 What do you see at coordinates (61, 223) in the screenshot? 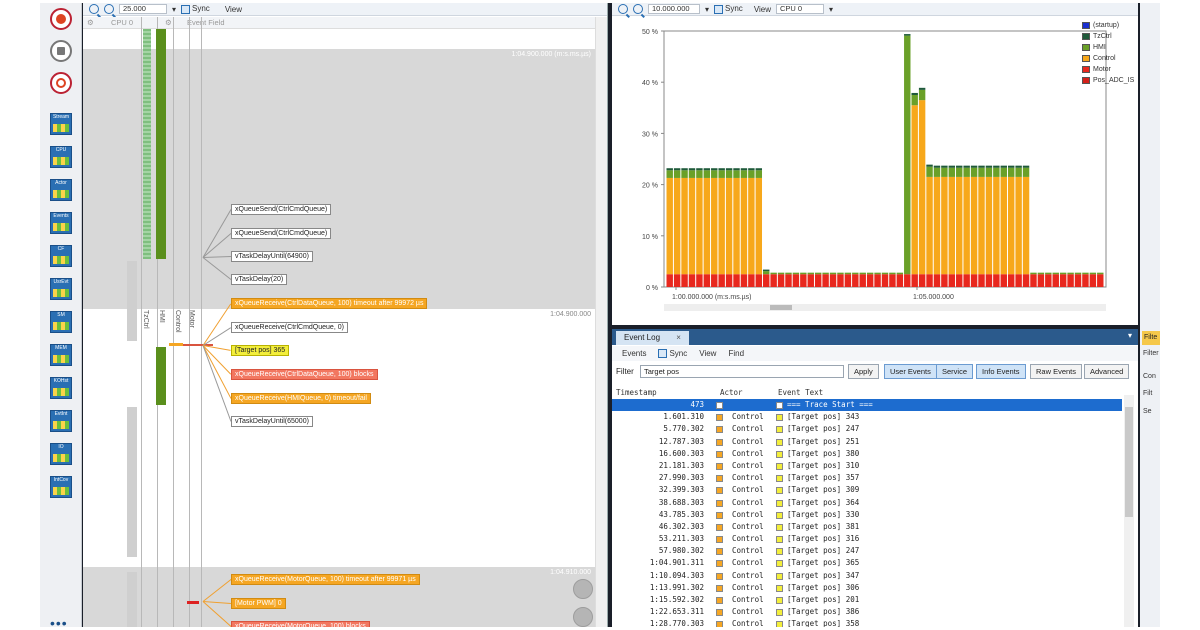
I see `events-view-icon: Events` at bounding box center [61, 223].